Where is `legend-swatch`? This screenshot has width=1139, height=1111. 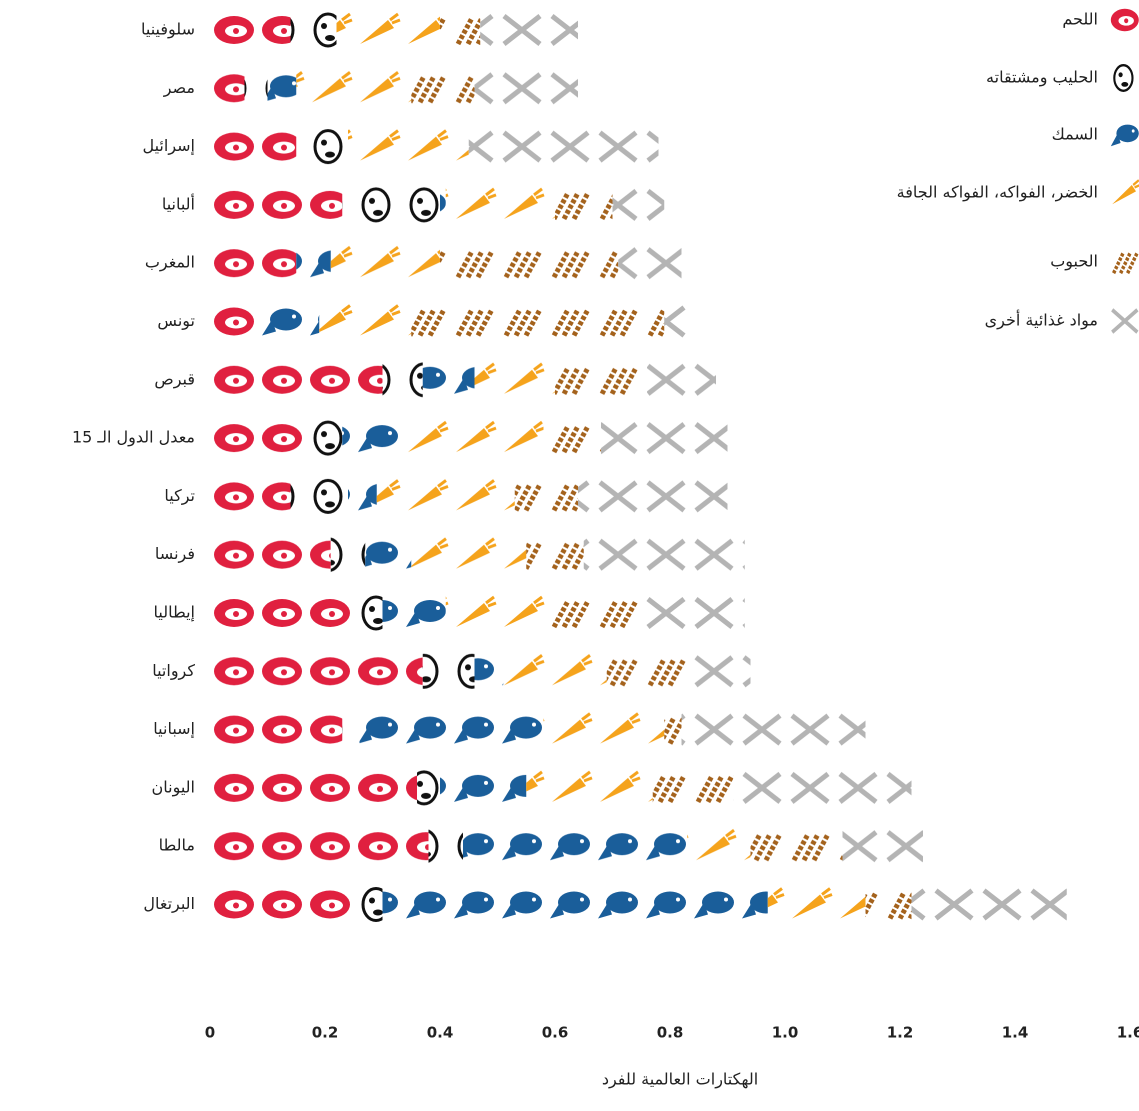 legend-swatch is located at coordinates (1123, 193).